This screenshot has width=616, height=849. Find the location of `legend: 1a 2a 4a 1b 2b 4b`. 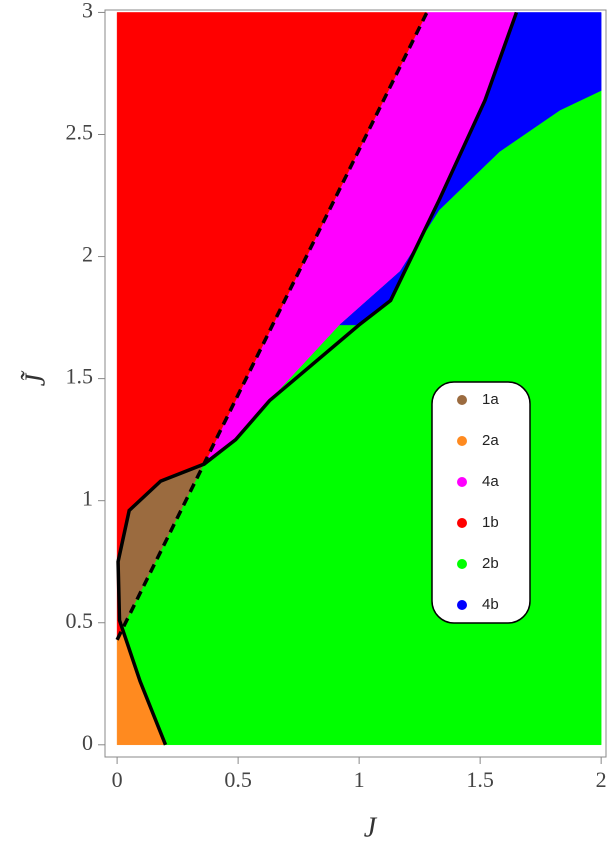

legend: 1a 2a 4a 1b 2b 4b is located at coordinates (481, 502).